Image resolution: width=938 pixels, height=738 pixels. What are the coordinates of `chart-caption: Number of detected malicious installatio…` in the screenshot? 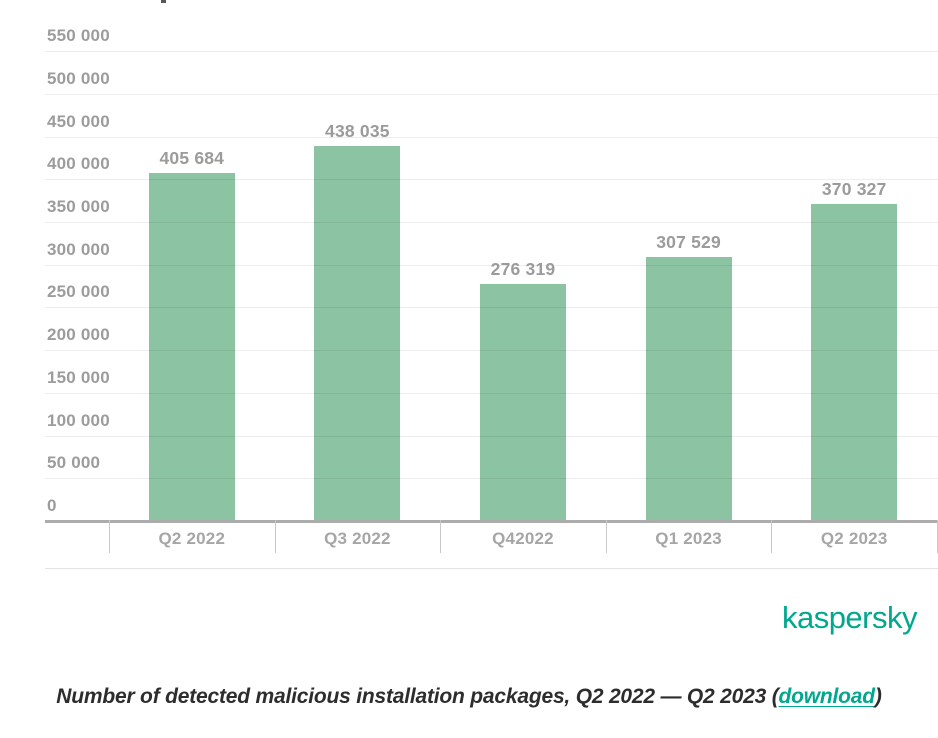 It's located at (469, 697).